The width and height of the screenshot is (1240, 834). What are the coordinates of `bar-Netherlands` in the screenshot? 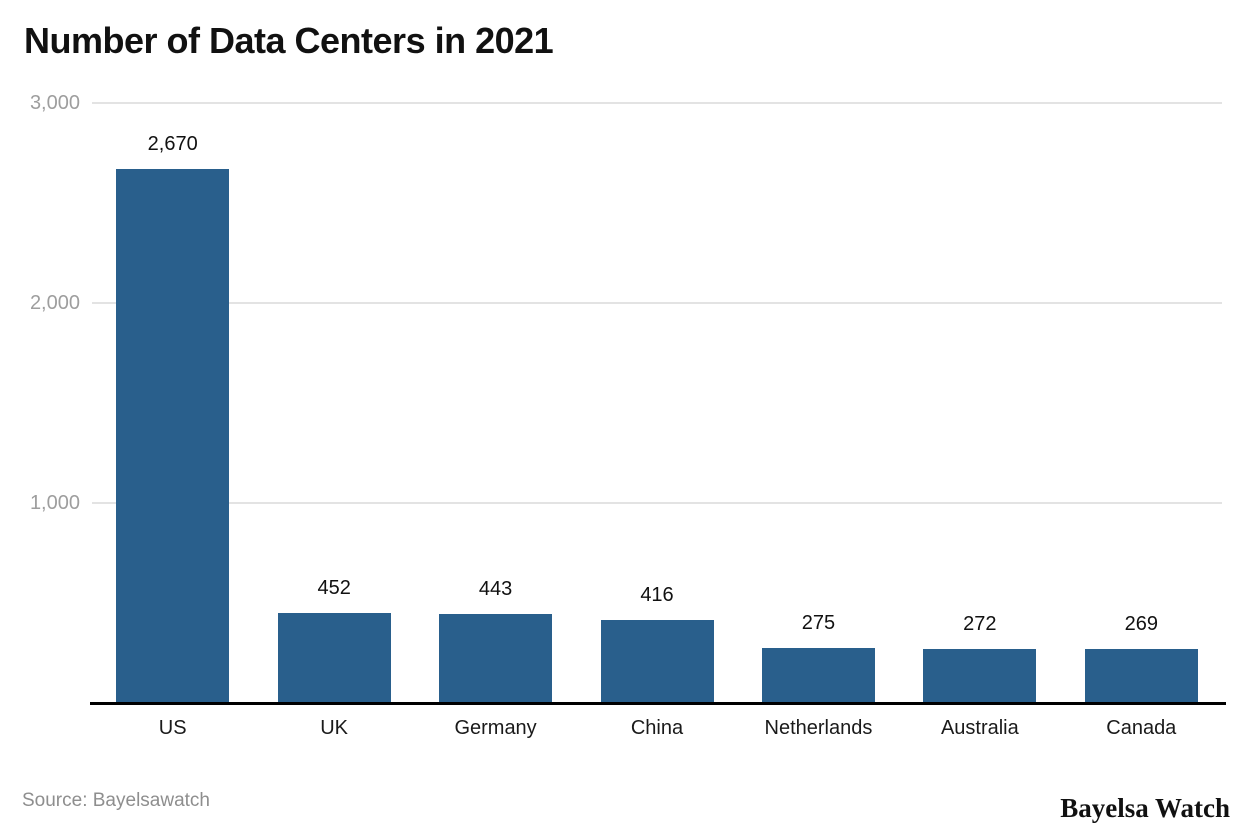 It's located at (818, 675).